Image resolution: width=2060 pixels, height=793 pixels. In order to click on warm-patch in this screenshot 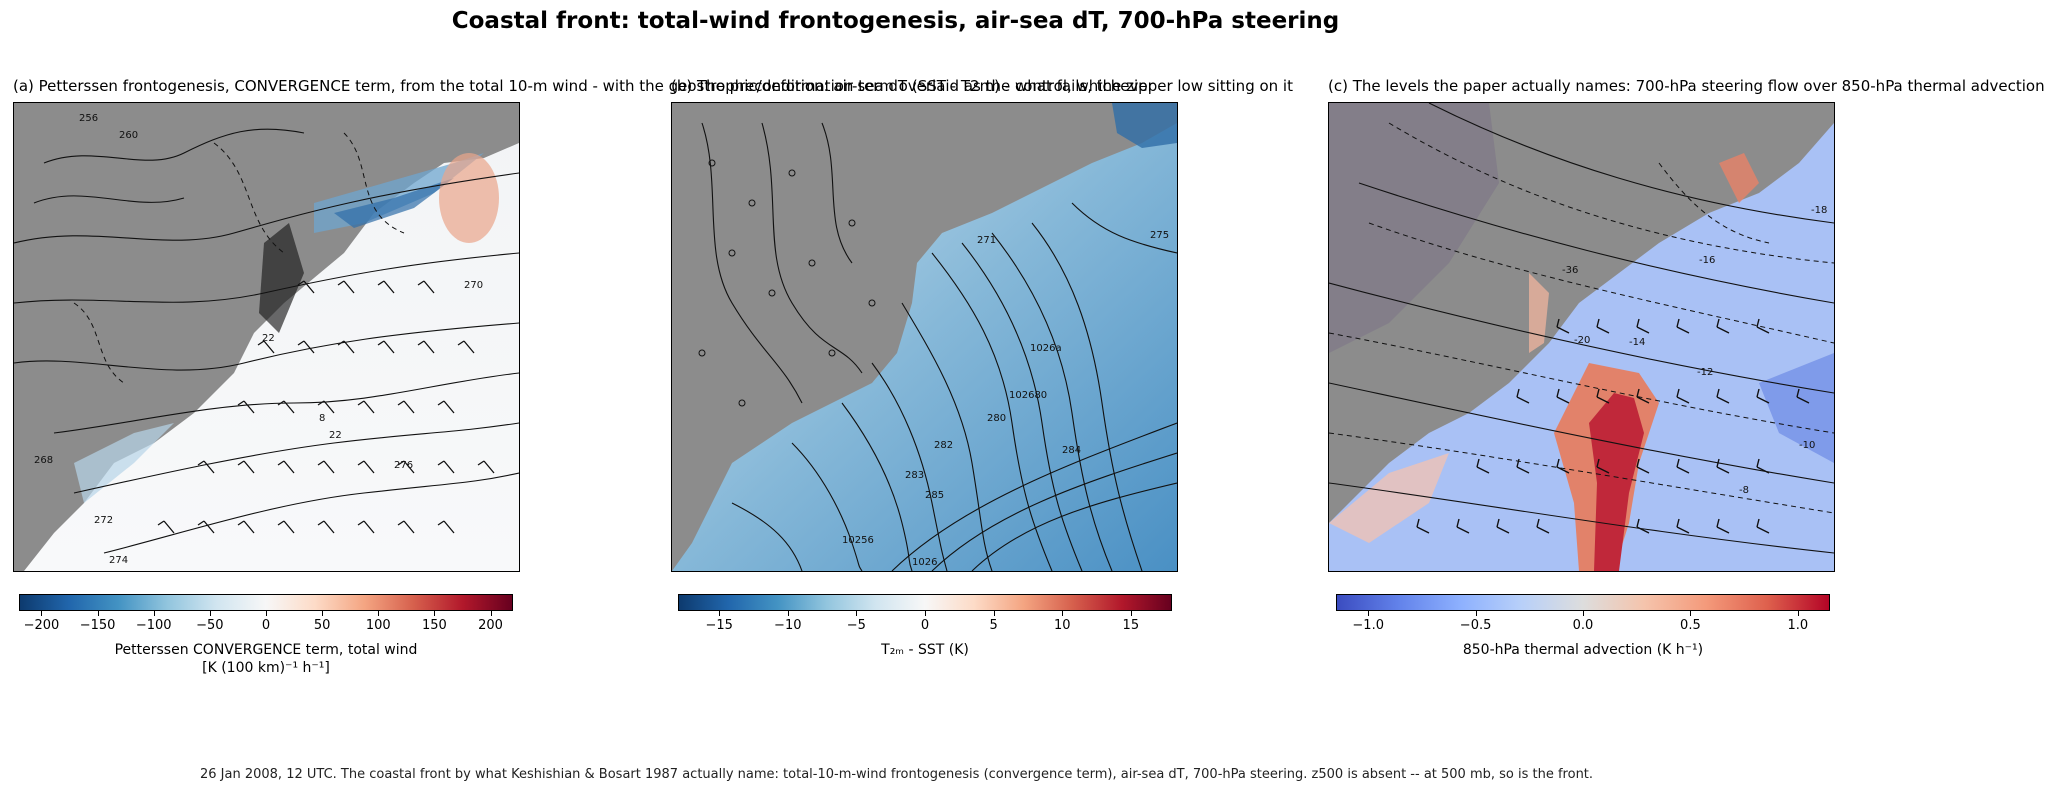, I will do `click(1539, 313)`.